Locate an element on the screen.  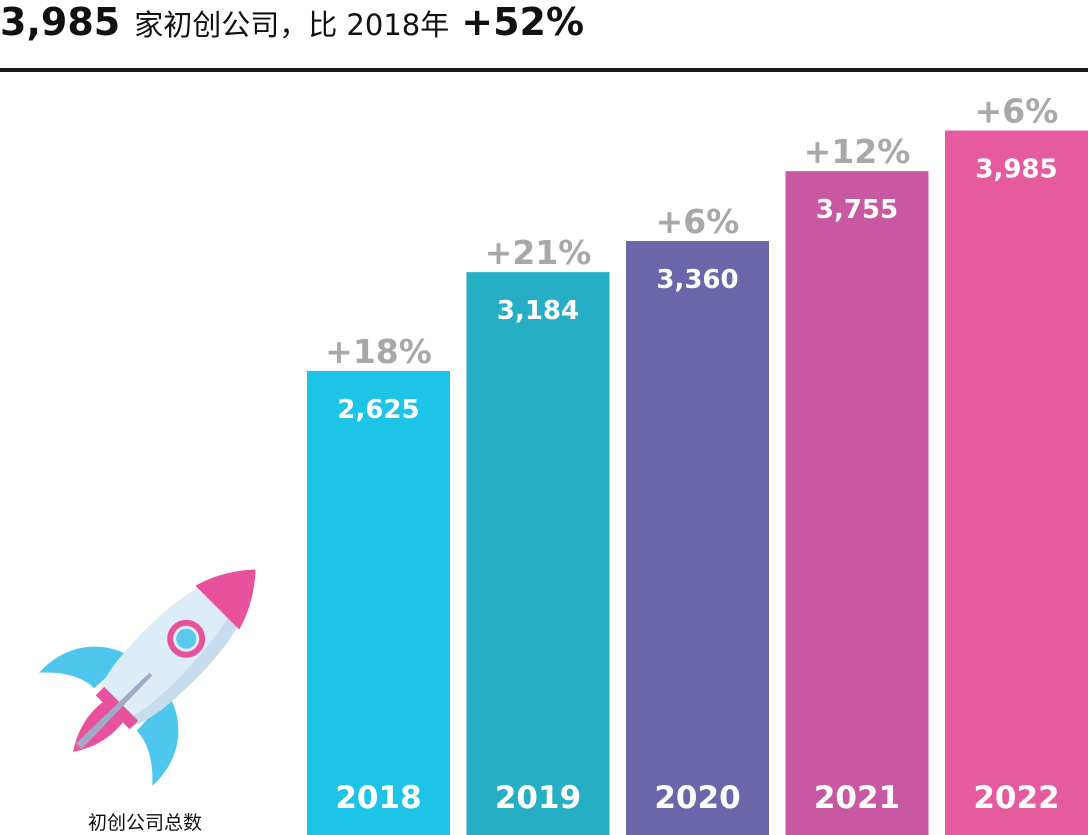
category-label-2022: 2022 is located at coordinates (1016, 798).